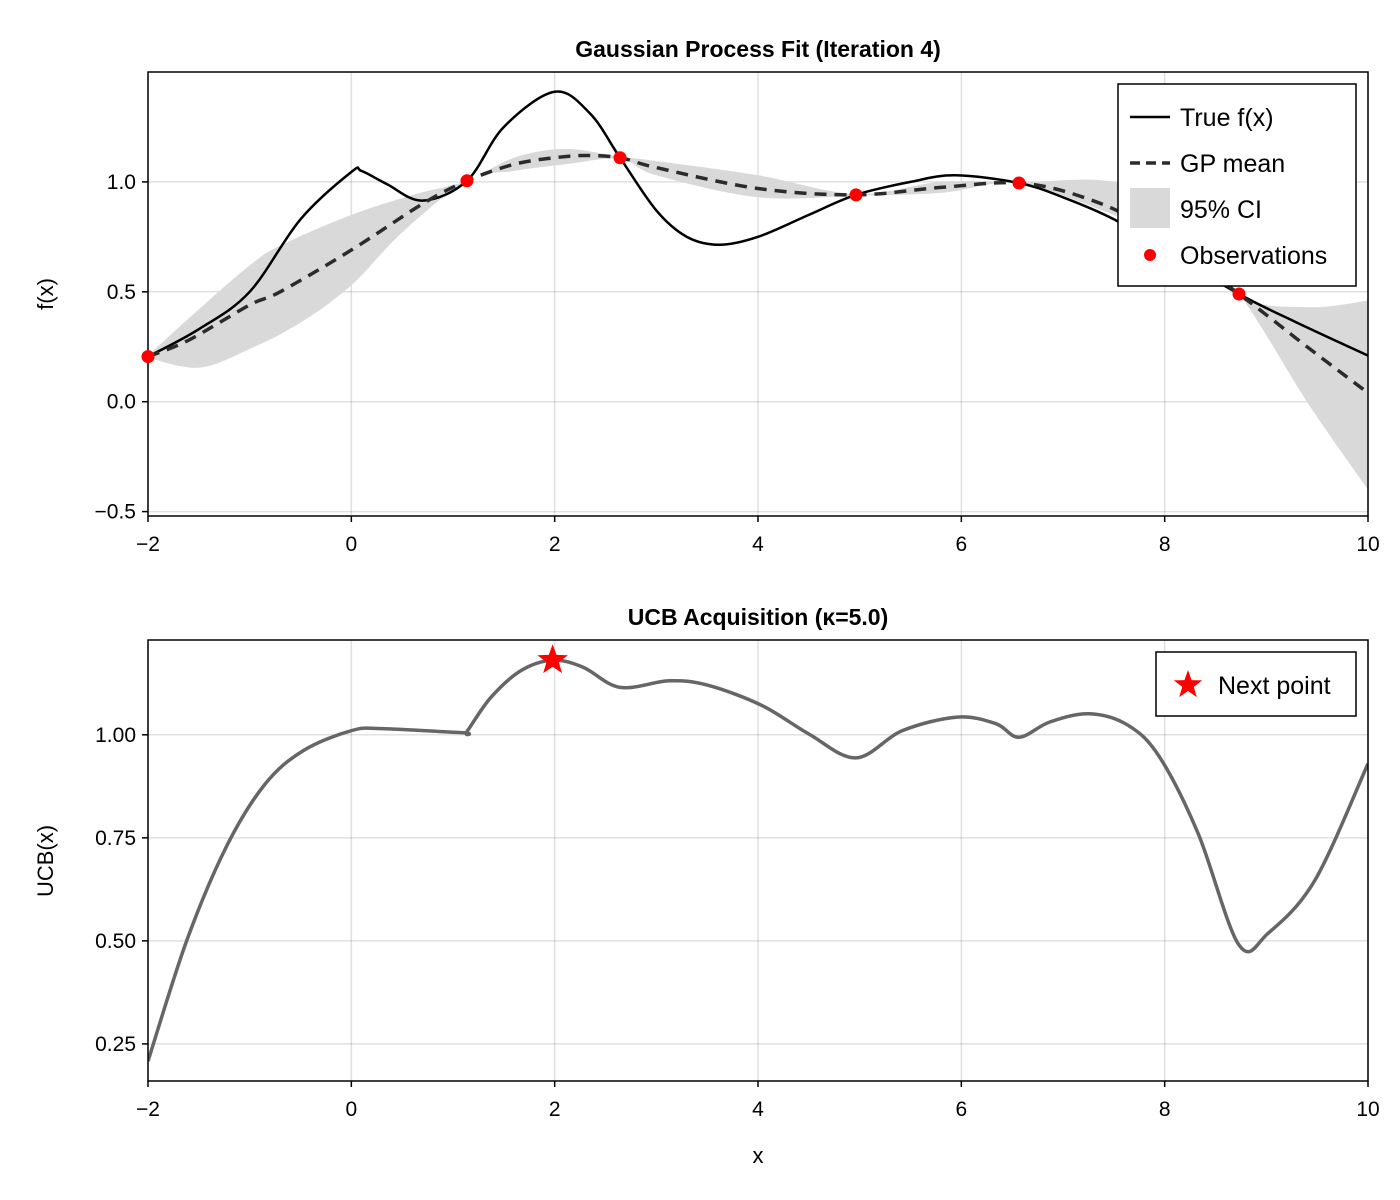 Image resolution: width=1400 pixels, height=1200 pixels. Describe the element at coordinates (115, 1044) in the screenshot. I see `y-tick-label: 0.25` at that location.